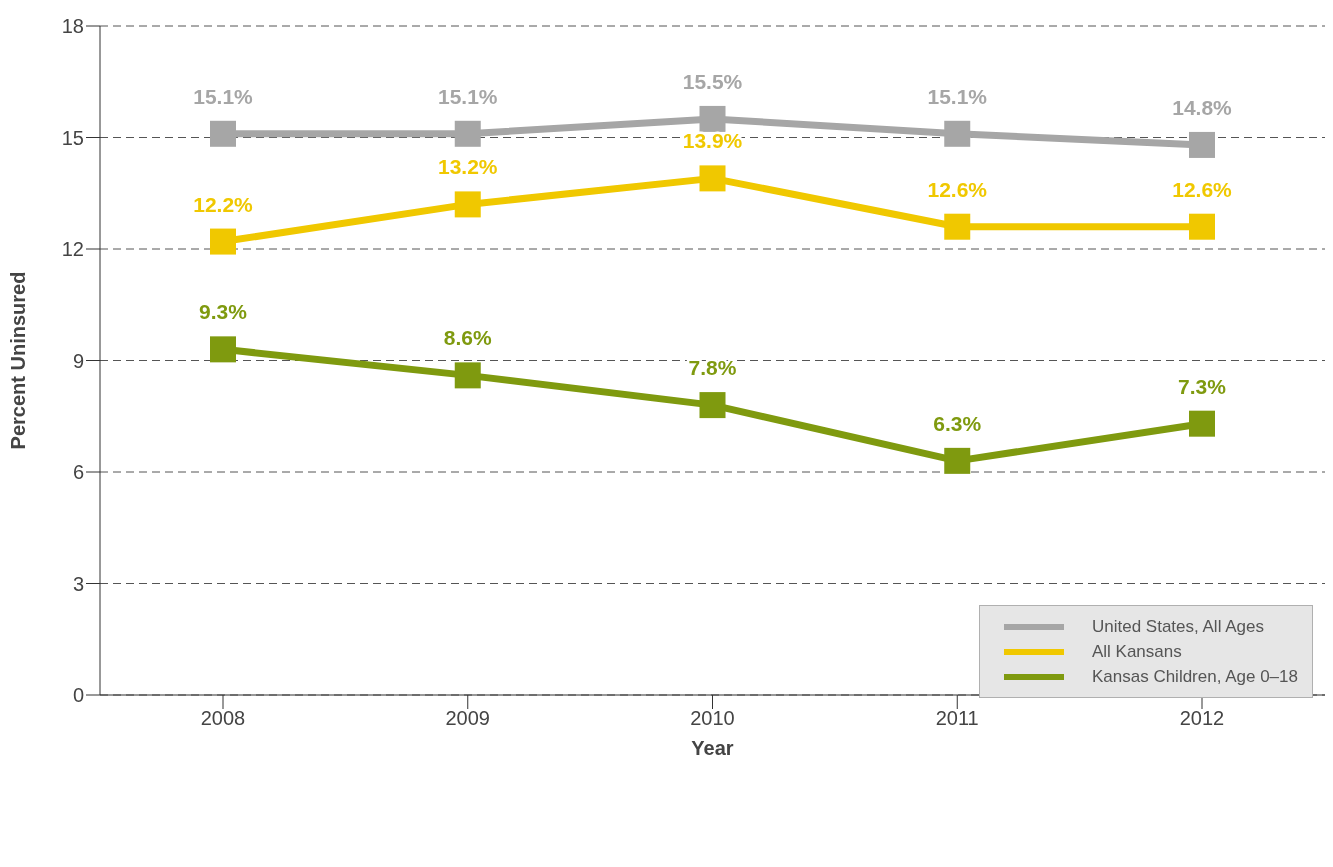 This screenshot has height=867, width=1333. What do you see at coordinates (712, 718) in the screenshot?
I see `x-tick-label: 2010` at bounding box center [712, 718].